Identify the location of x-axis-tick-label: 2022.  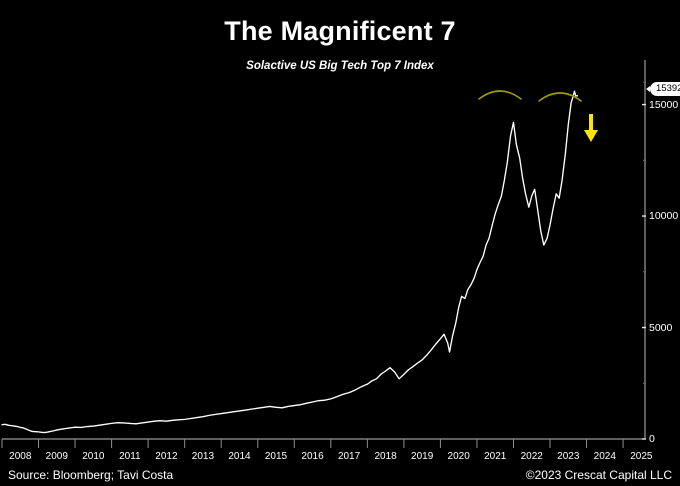
(531, 456).